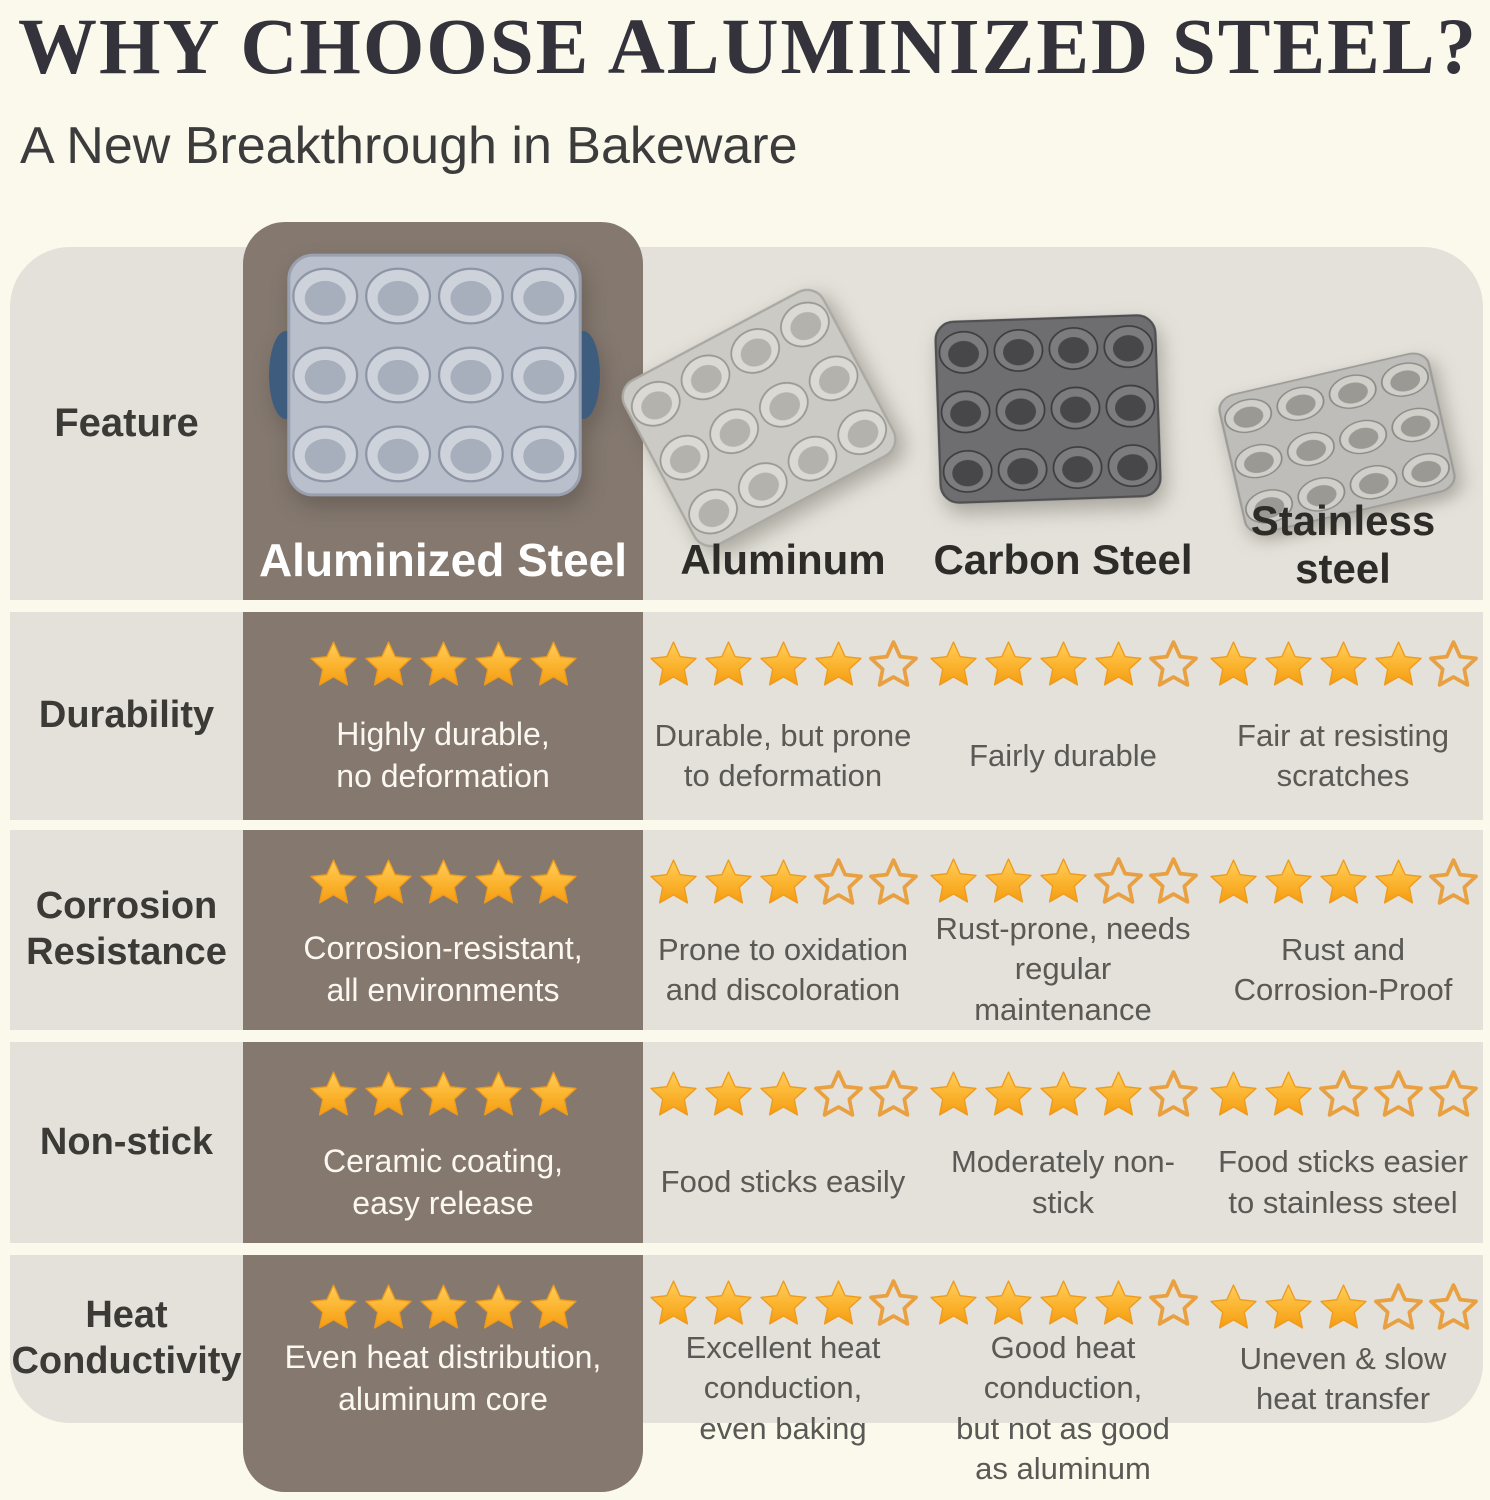  Describe the element at coordinates (443, 1181) in the screenshot. I see `rating-note: Ceramic coating, easy release` at that location.